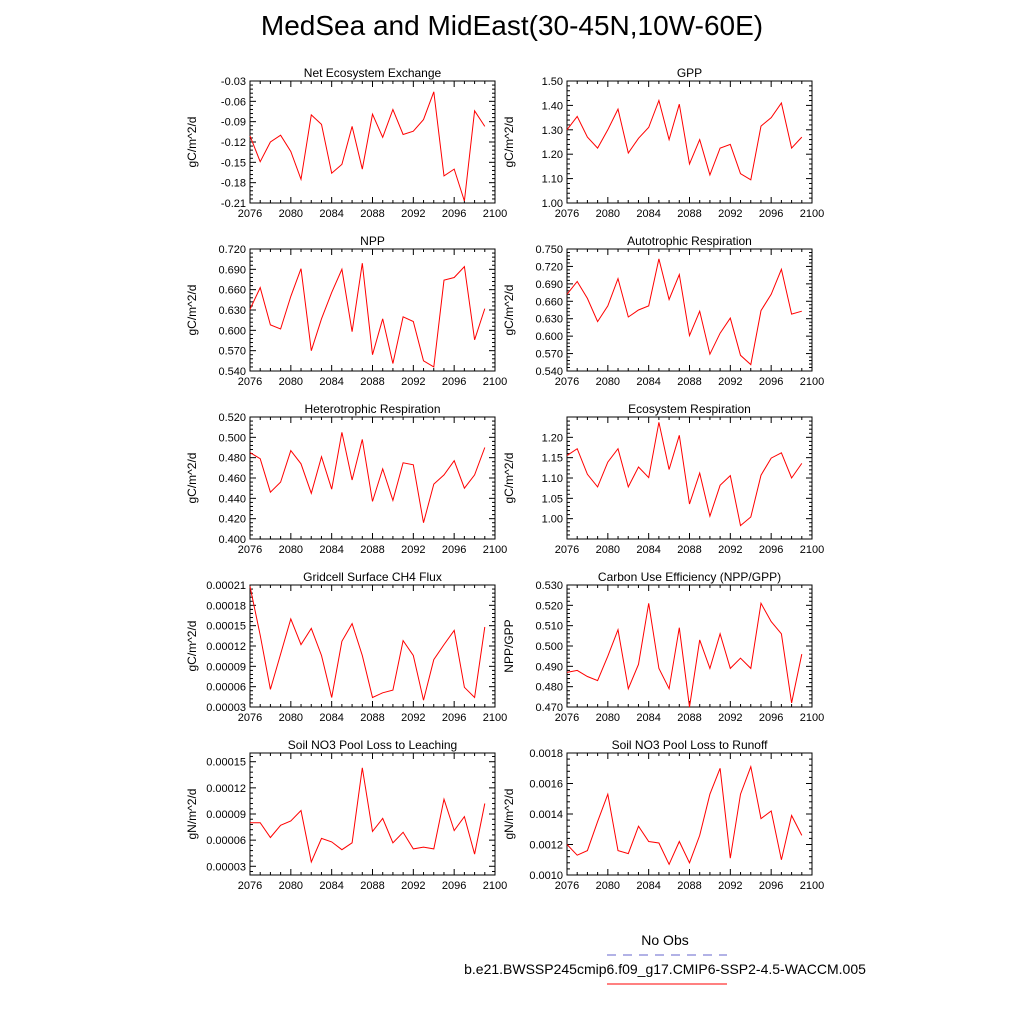  Describe the element at coordinates (226, 647) in the screenshot. I see `panel-7-ytick-label: 0.00012` at that location.